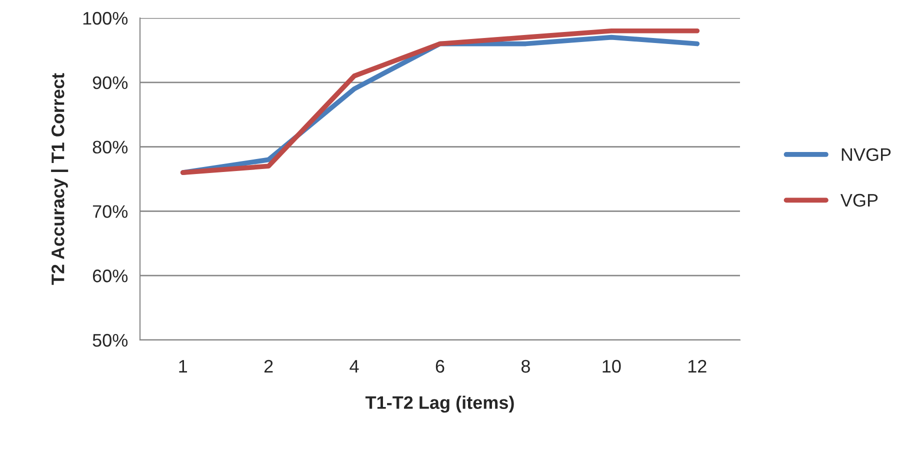 The width and height of the screenshot is (907, 450). Describe the element at coordinates (105, 18) in the screenshot. I see `y-tick-label: 100%` at that location.